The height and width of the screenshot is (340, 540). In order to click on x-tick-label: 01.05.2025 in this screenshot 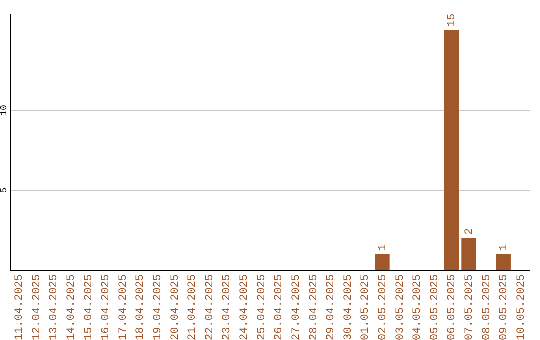, I will do `click(366, 307)`.